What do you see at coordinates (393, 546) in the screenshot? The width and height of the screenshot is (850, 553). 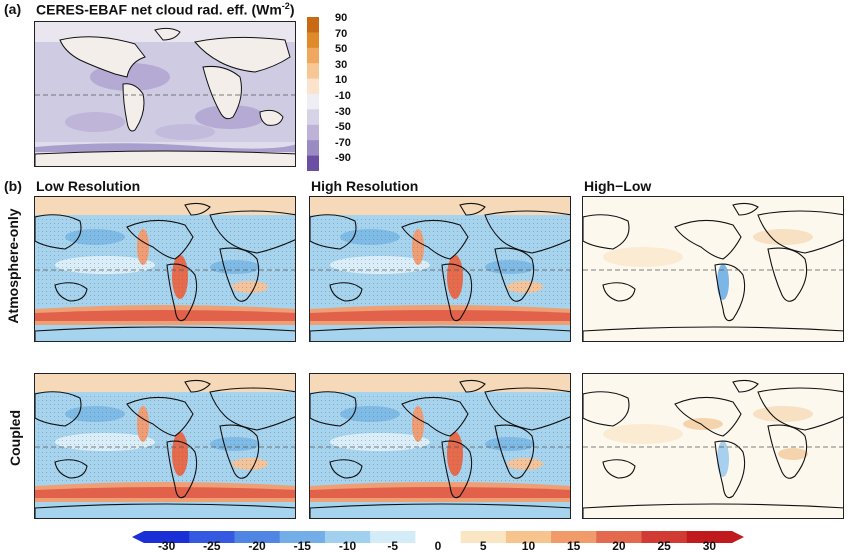 I see `colorbar-b-tick: -5` at bounding box center [393, 546].